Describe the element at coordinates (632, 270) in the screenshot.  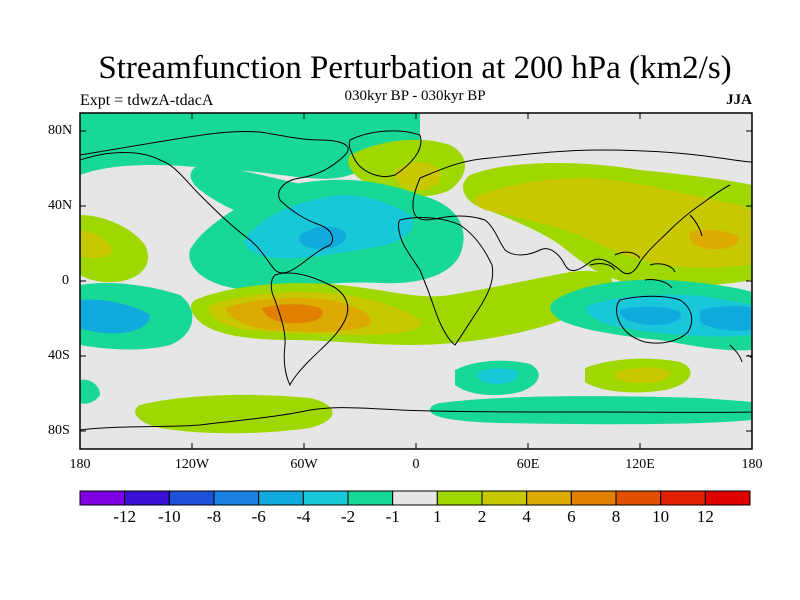
I see `maritime-continent-coast` at that location.